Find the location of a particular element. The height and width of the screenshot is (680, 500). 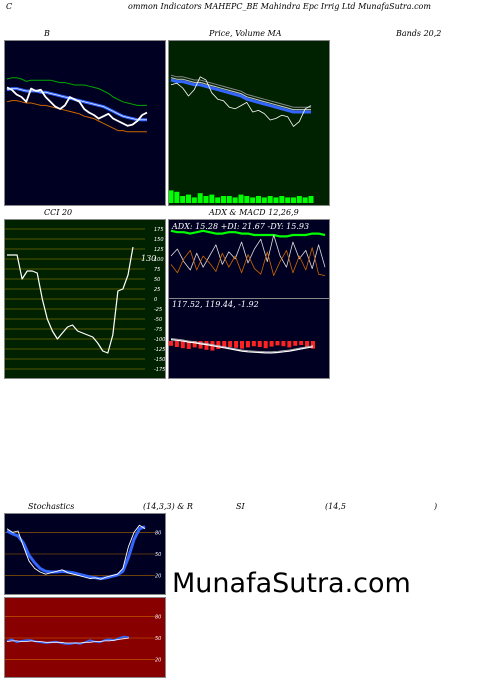

rsi-chart: 80 50 20 is located at coordinates (83, 639).